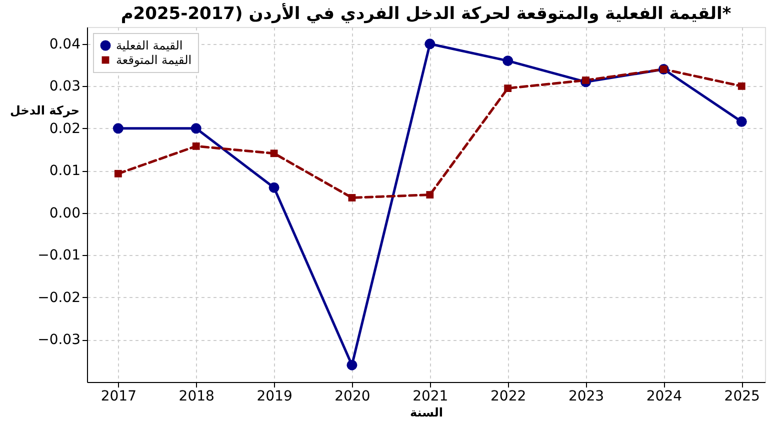 This screenshot has height=423, width=777. Describe the element at coordinates (59, 298) in the screenshot. I see `y-tick-label: −0.02` at that location.